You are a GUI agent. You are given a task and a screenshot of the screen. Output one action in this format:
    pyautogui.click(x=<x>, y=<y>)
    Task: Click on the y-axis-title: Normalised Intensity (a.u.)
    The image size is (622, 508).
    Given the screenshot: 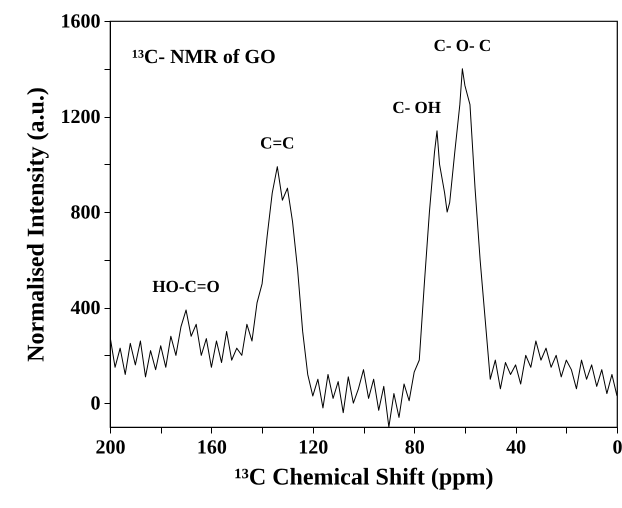 What is the action you would take?
    pyautogui.click(x=37, y=224)
    